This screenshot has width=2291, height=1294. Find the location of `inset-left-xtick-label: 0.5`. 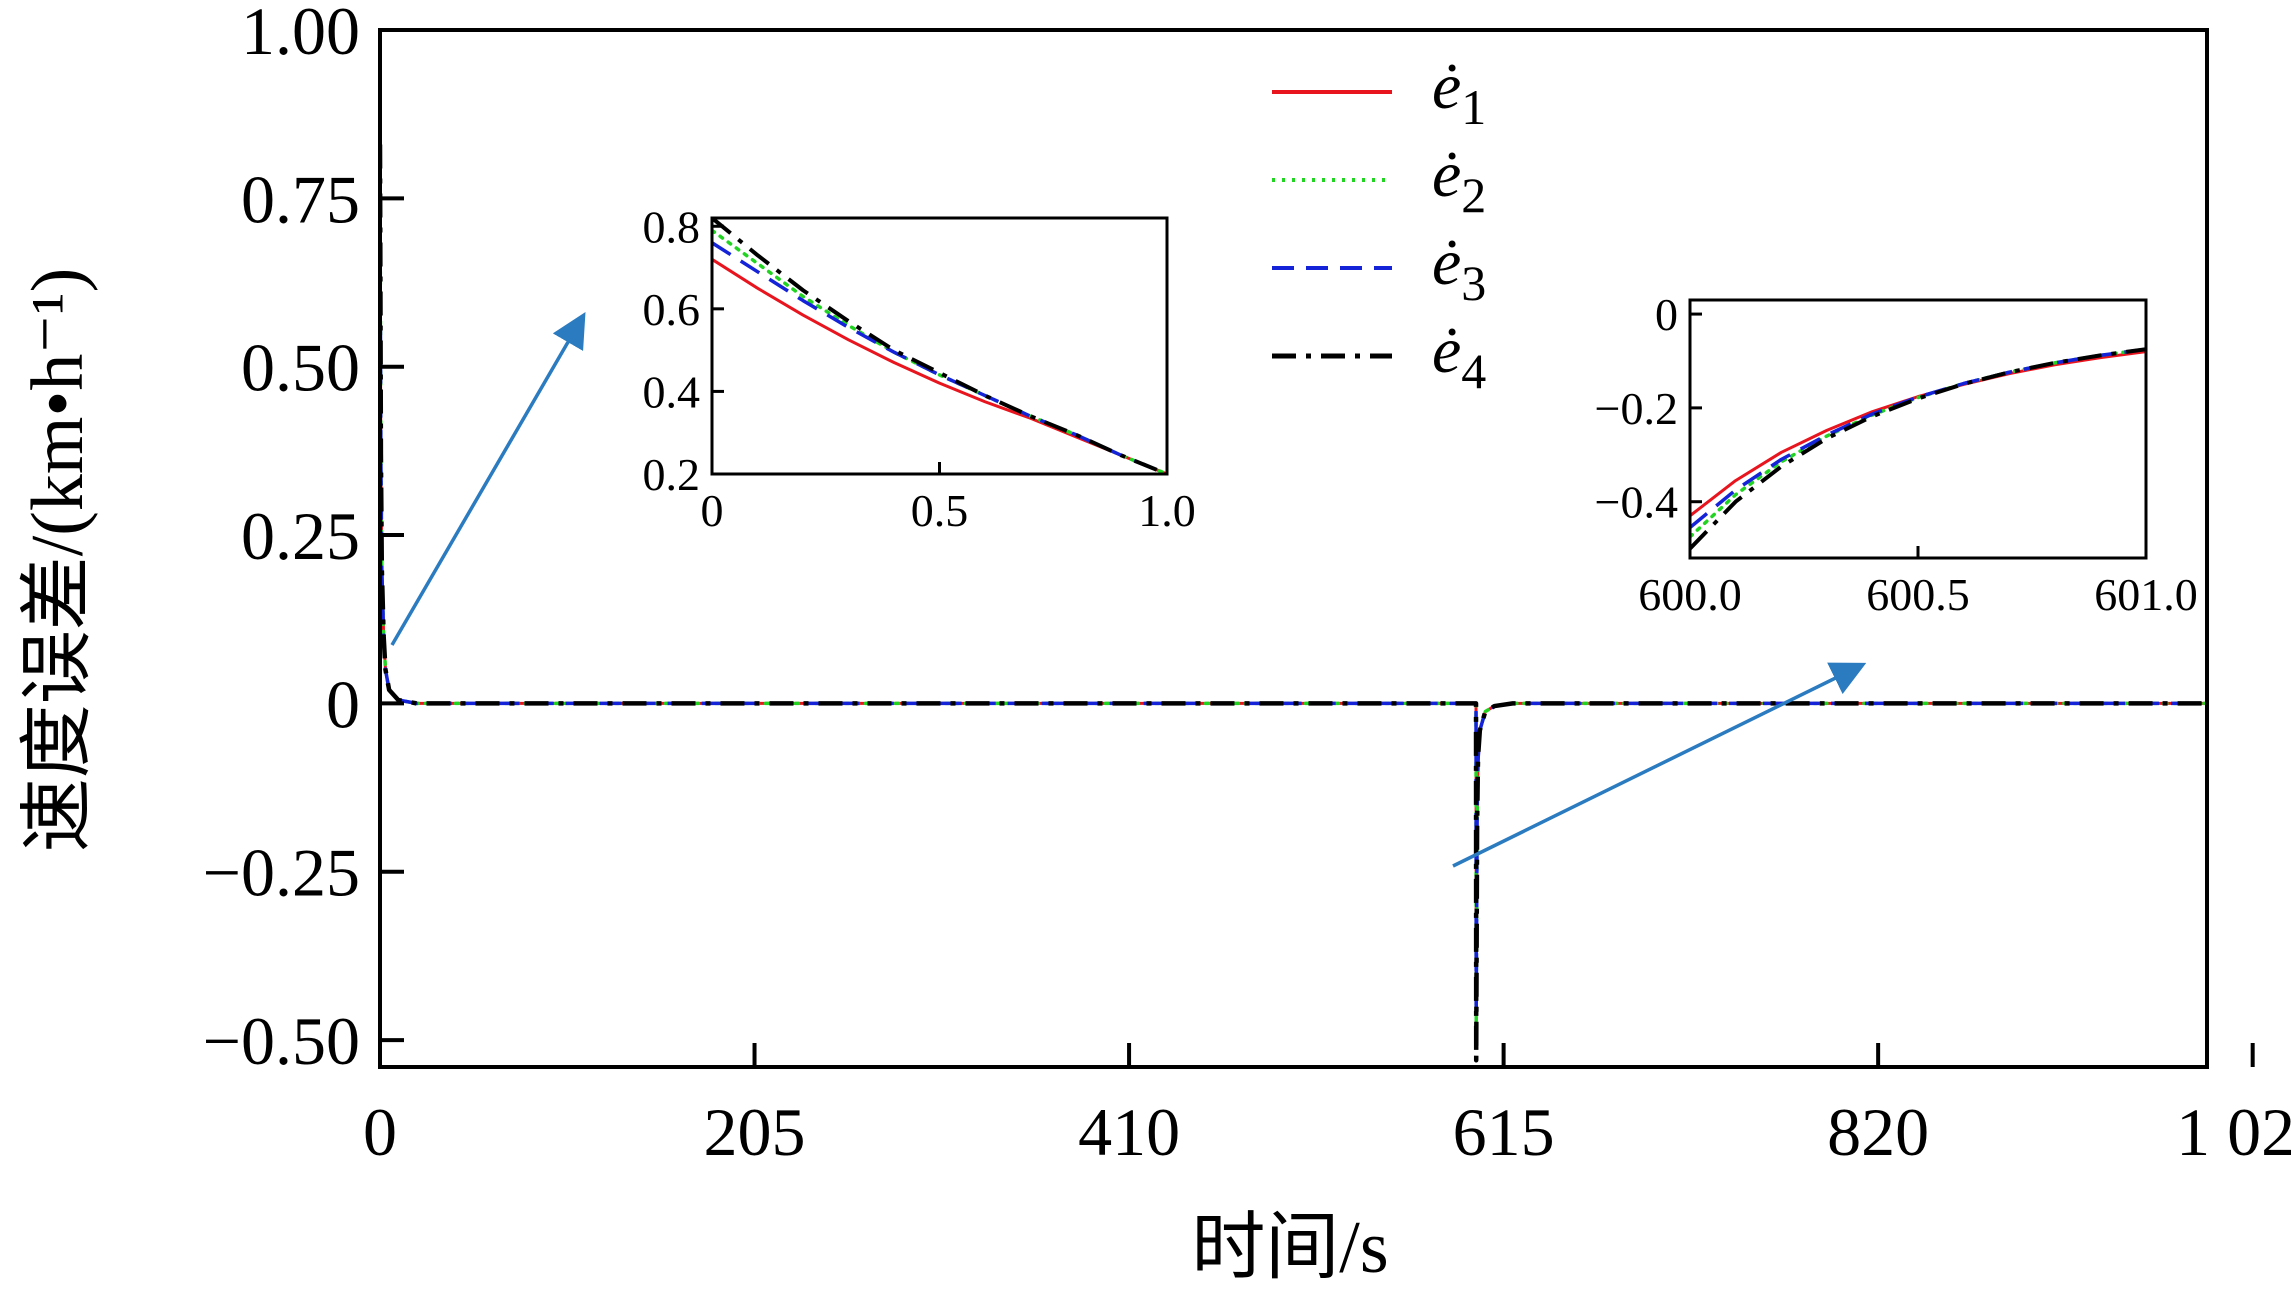

inset-left-xtick-label: 0.5 is located at coordinates (940, 510).